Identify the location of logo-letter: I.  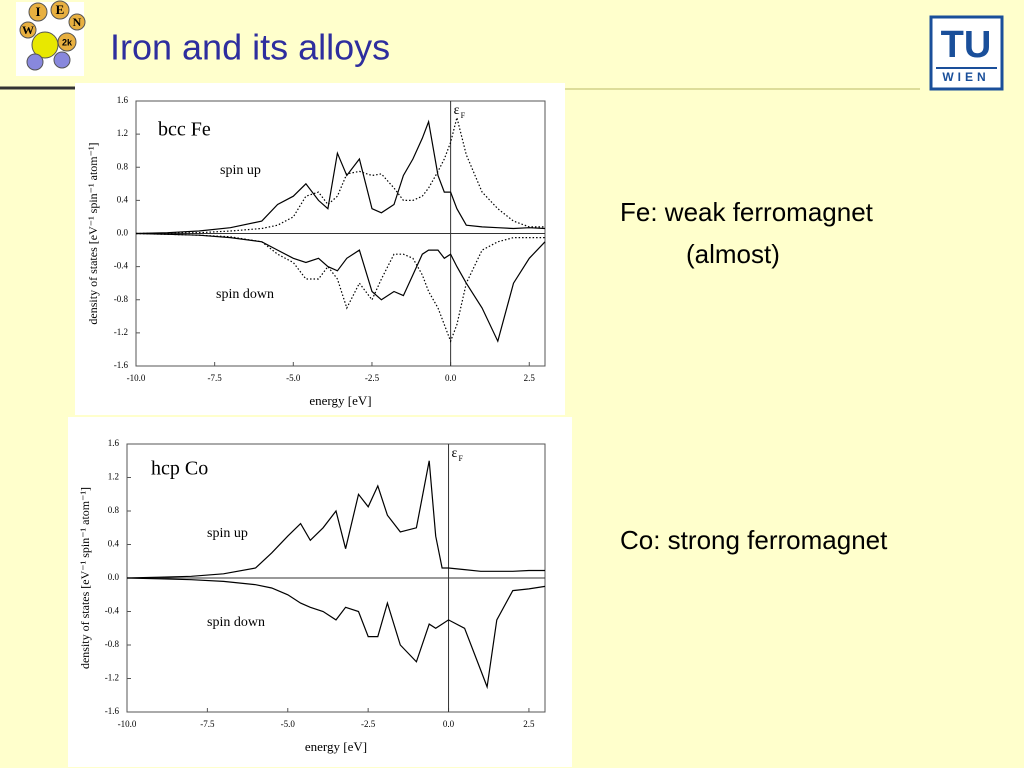
(37, 11).